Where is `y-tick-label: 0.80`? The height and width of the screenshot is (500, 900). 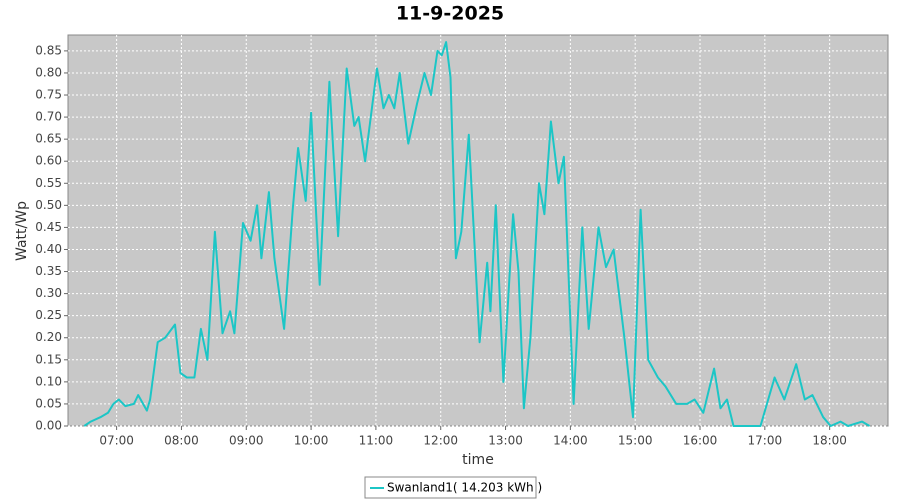
y-tick-label: 0.80 is located at coordinates (48, 72).